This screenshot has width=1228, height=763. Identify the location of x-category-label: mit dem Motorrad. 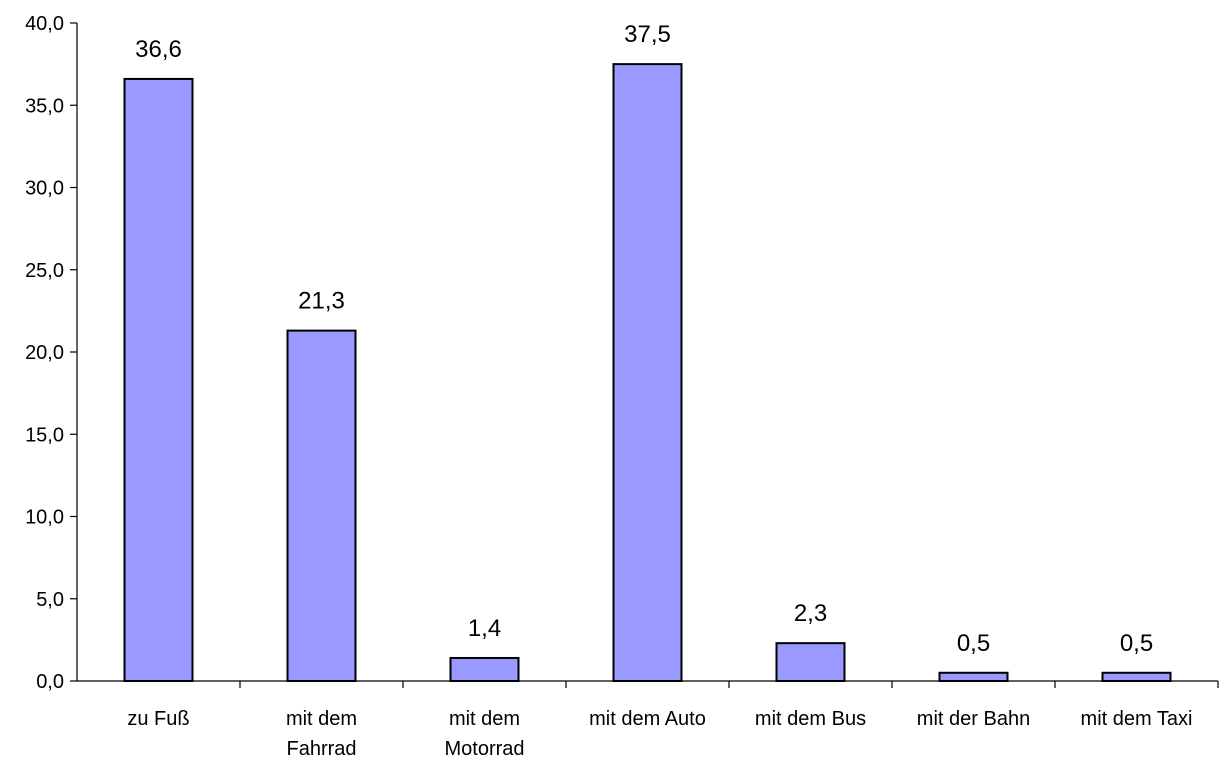
(484, 734).